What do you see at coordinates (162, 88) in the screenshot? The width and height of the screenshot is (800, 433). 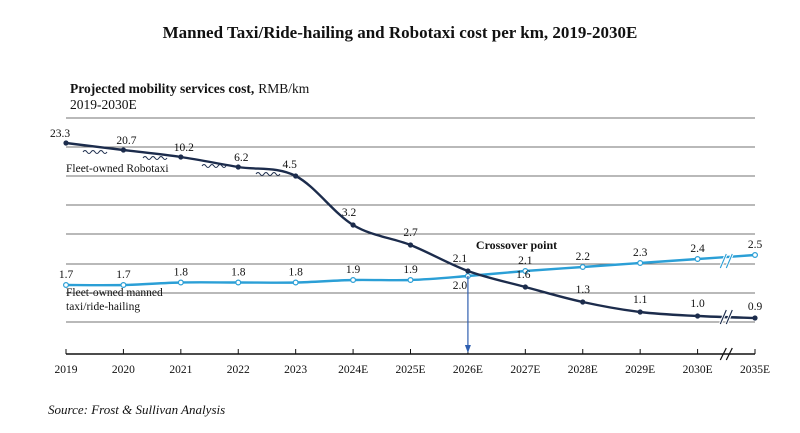 I see `chart-subtitle-text: Projected mobility services cost,` at bounding box center [162, 88].